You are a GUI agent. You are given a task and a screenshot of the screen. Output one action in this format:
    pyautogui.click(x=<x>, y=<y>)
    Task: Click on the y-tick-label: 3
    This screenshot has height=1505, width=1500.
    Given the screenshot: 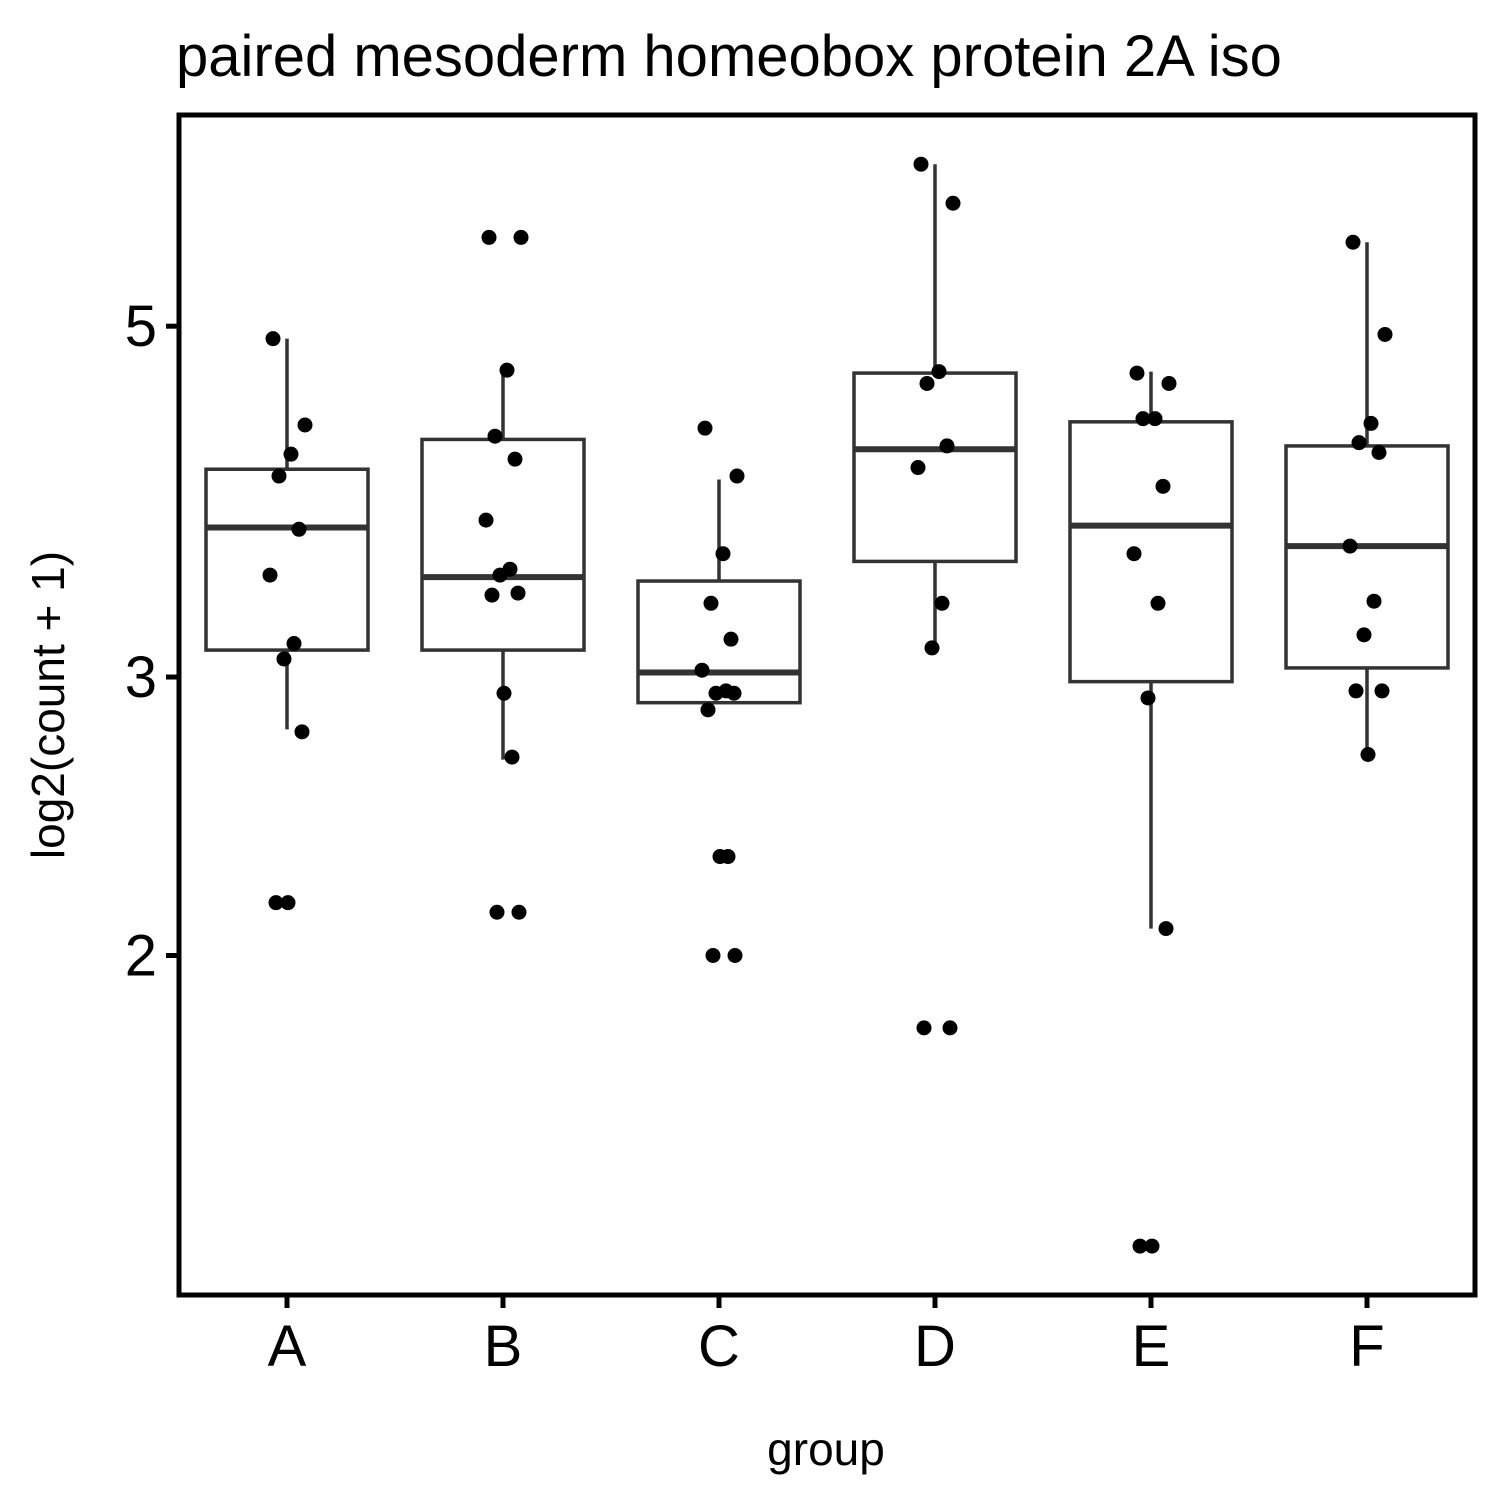 What is the action you would take?
    pyautogui.click(x=141, y=677)
    